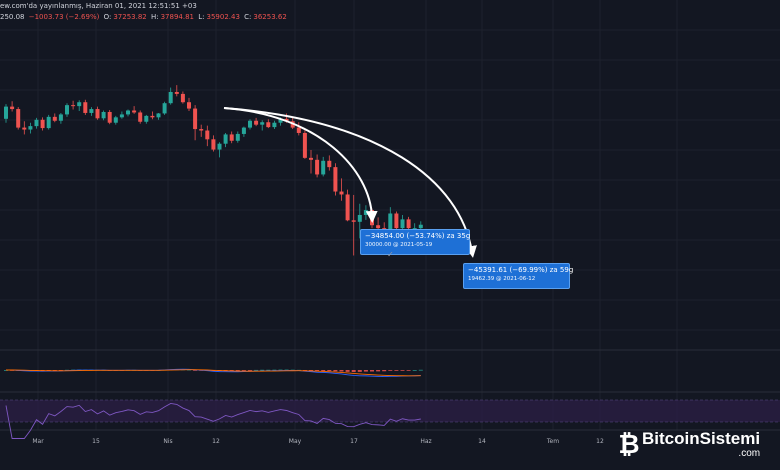  Describe the element at coordinates (130, 17) in the screenshot. I see `open-value: 37253.82` at that location.